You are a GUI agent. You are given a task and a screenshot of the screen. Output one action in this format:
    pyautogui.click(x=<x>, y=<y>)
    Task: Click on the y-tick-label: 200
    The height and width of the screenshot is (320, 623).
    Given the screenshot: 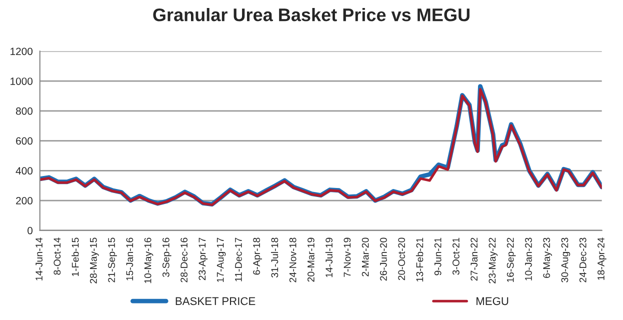 What is the action you would take?
    pyautogui.click(x=24, y=200)
    